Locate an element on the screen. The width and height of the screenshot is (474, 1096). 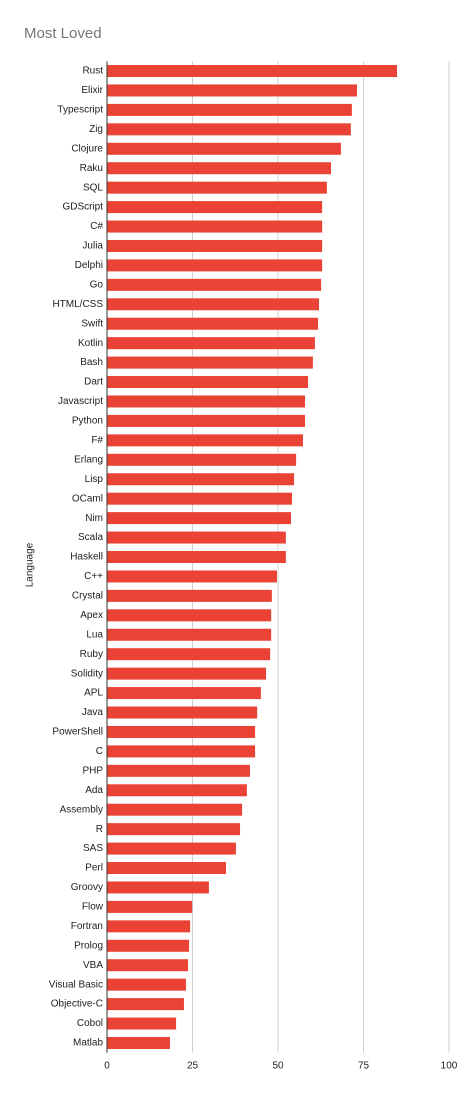
y-tick-label: Nim is located at coordinates (94, 518).